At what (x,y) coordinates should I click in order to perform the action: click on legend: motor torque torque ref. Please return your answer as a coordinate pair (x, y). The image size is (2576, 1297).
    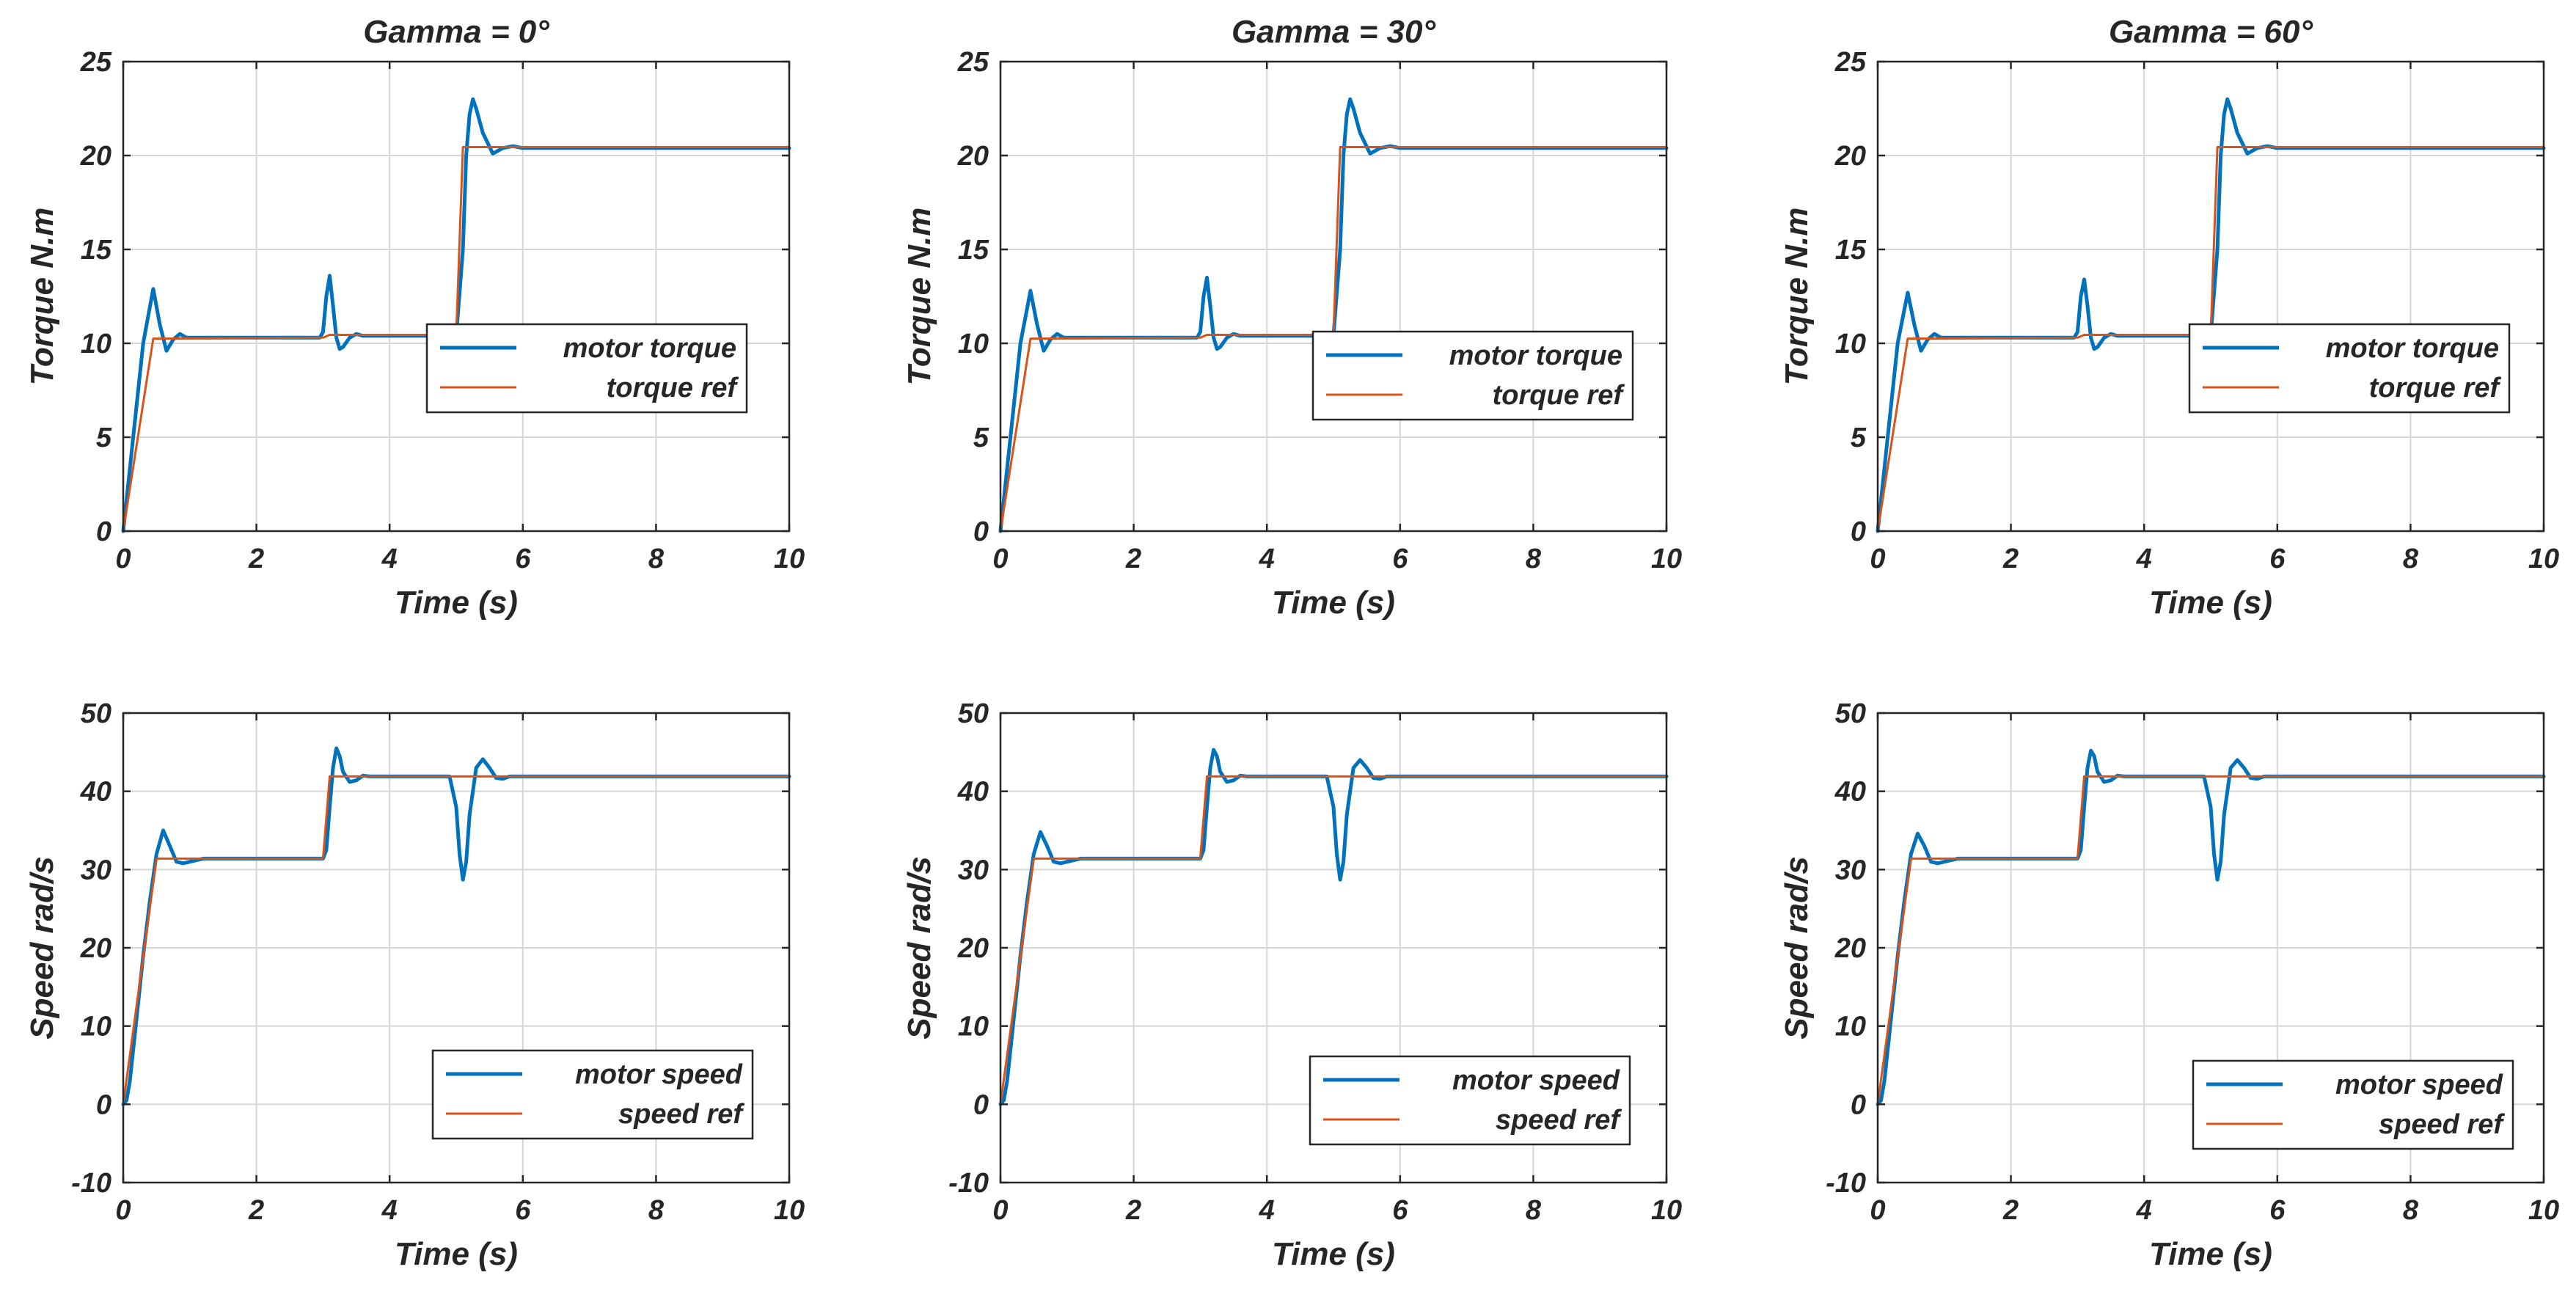
    Looking at the image, I should click on (1472, 375).